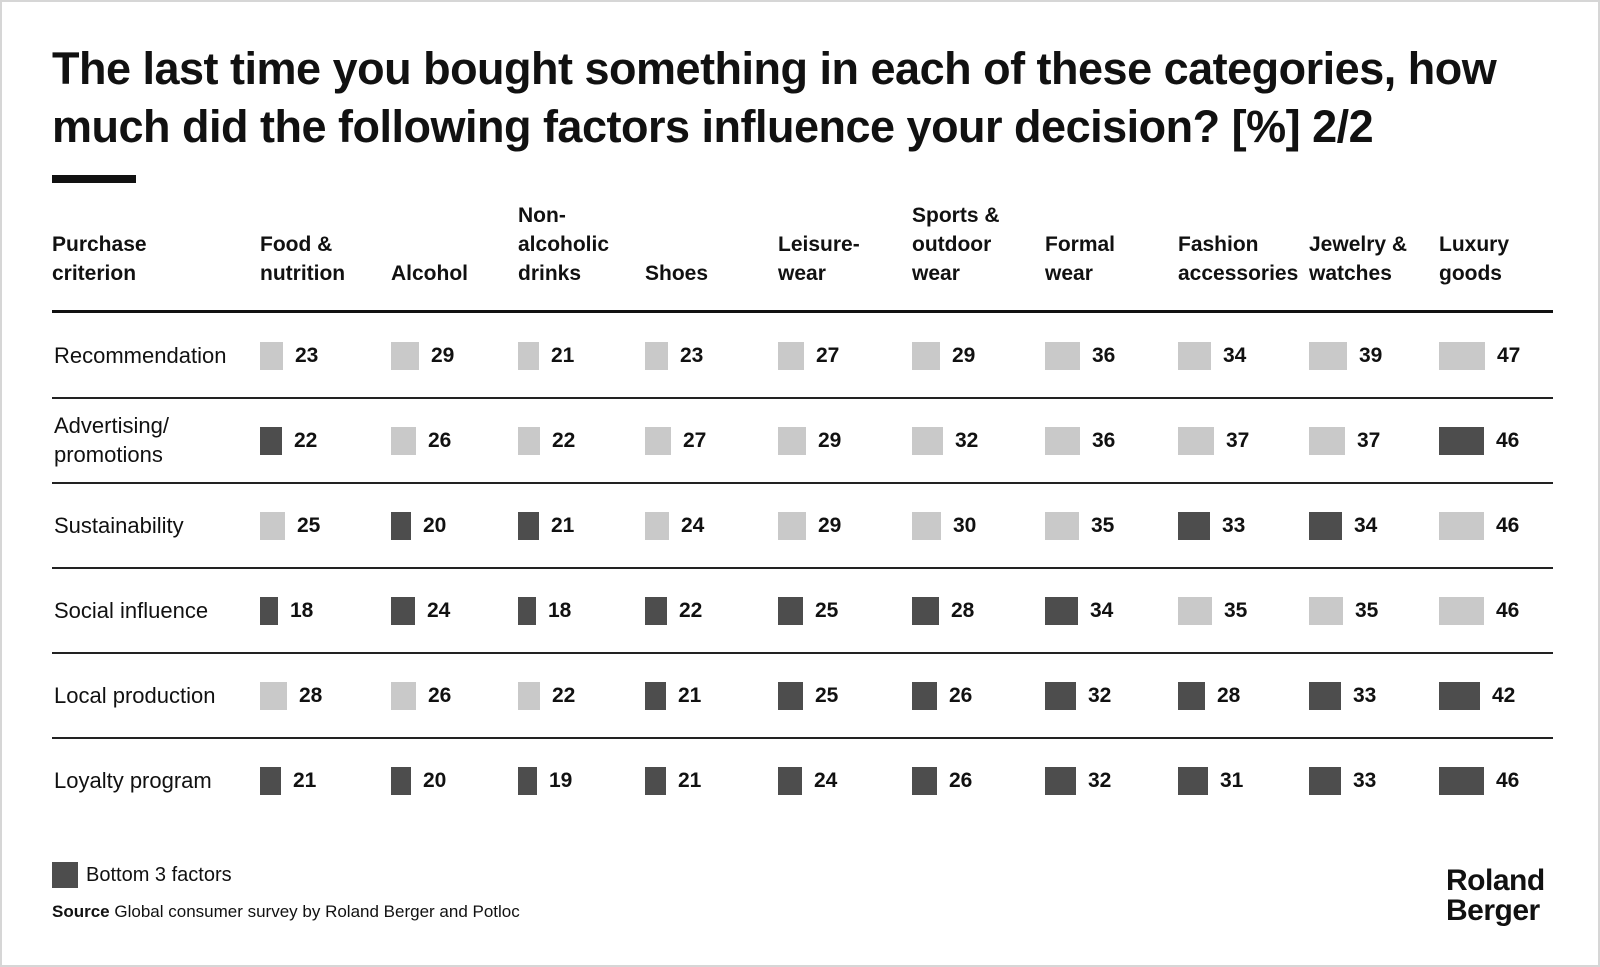 The image size is (1600, 967). What do you see at coordinates (827, 695) in the screenshot?
I see `value-r4-c4: 25` at bounding box center [827, 695].